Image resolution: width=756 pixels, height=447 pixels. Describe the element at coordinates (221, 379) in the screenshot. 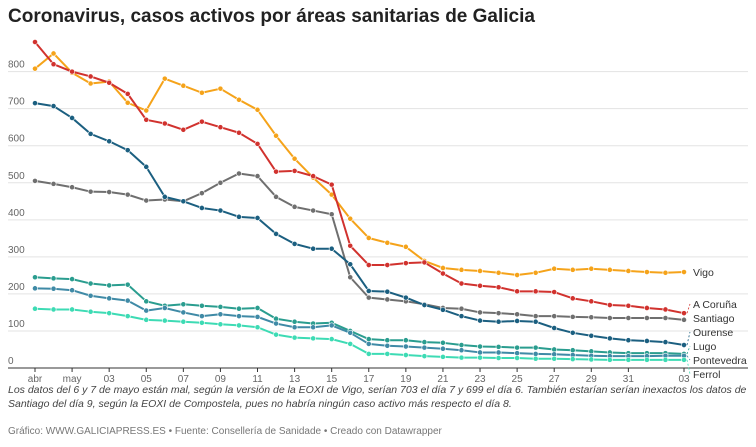

I see `x-tick-label: 09` at that location.